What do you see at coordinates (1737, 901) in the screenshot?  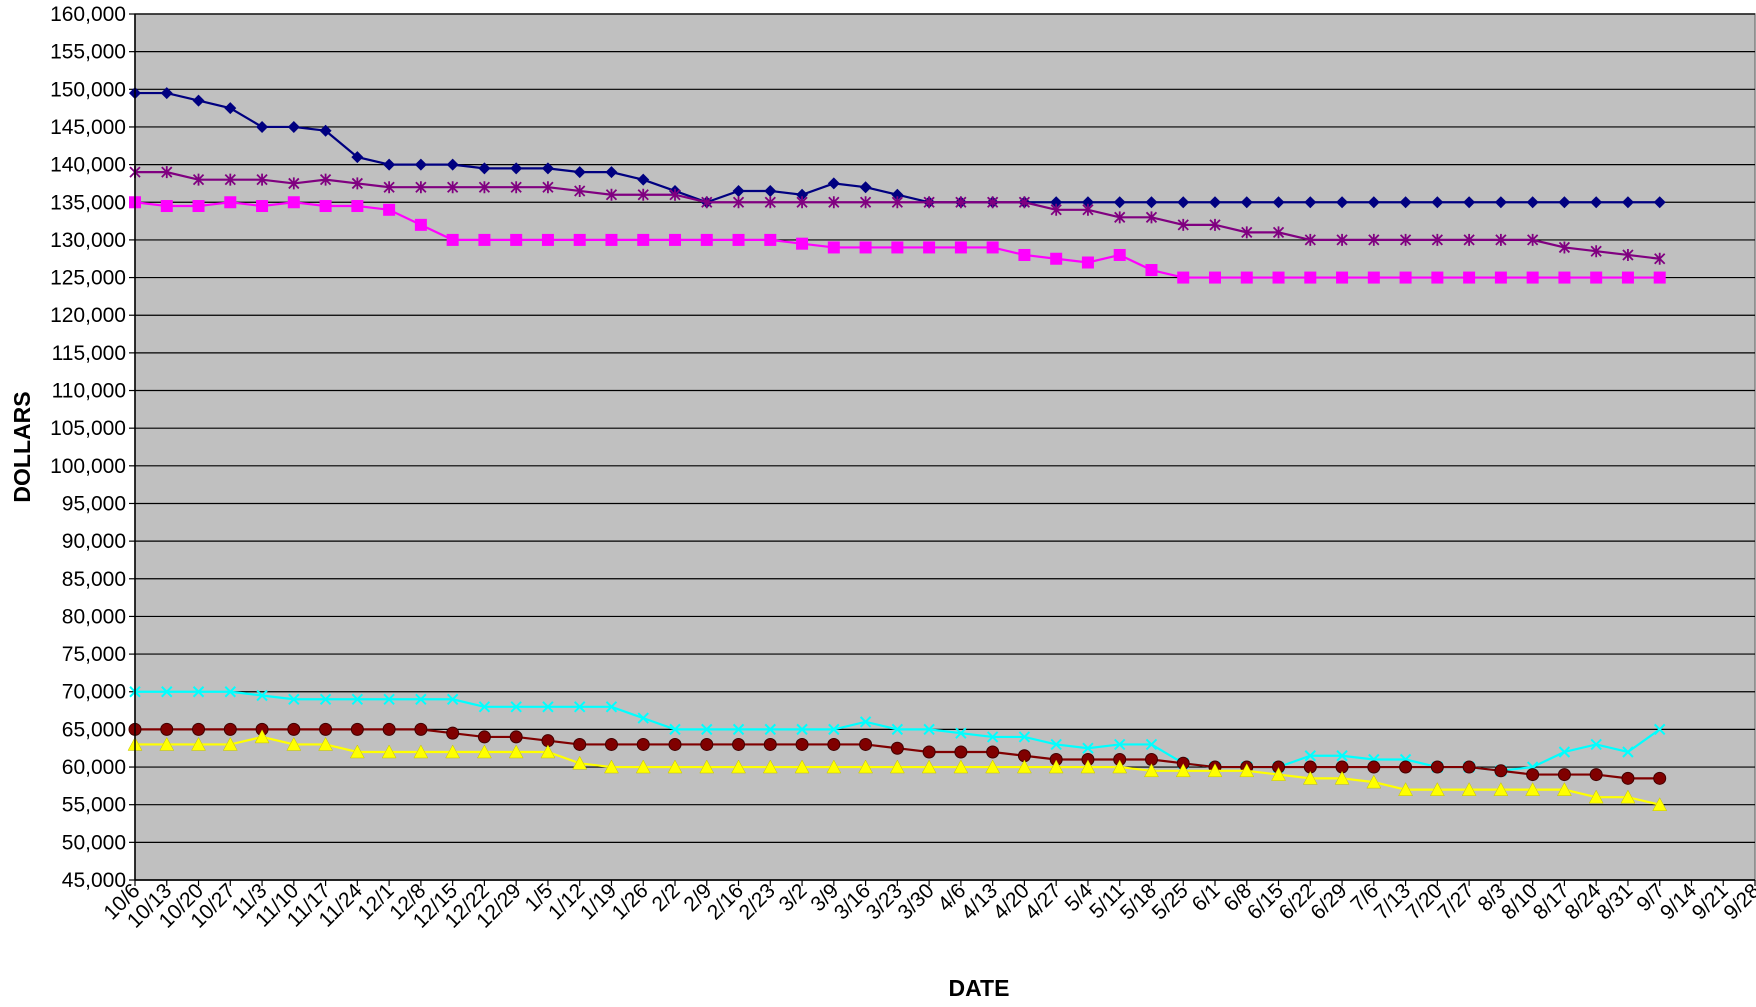 I see `x-tick-label: 9/28` at bounding box center [1737, 901].